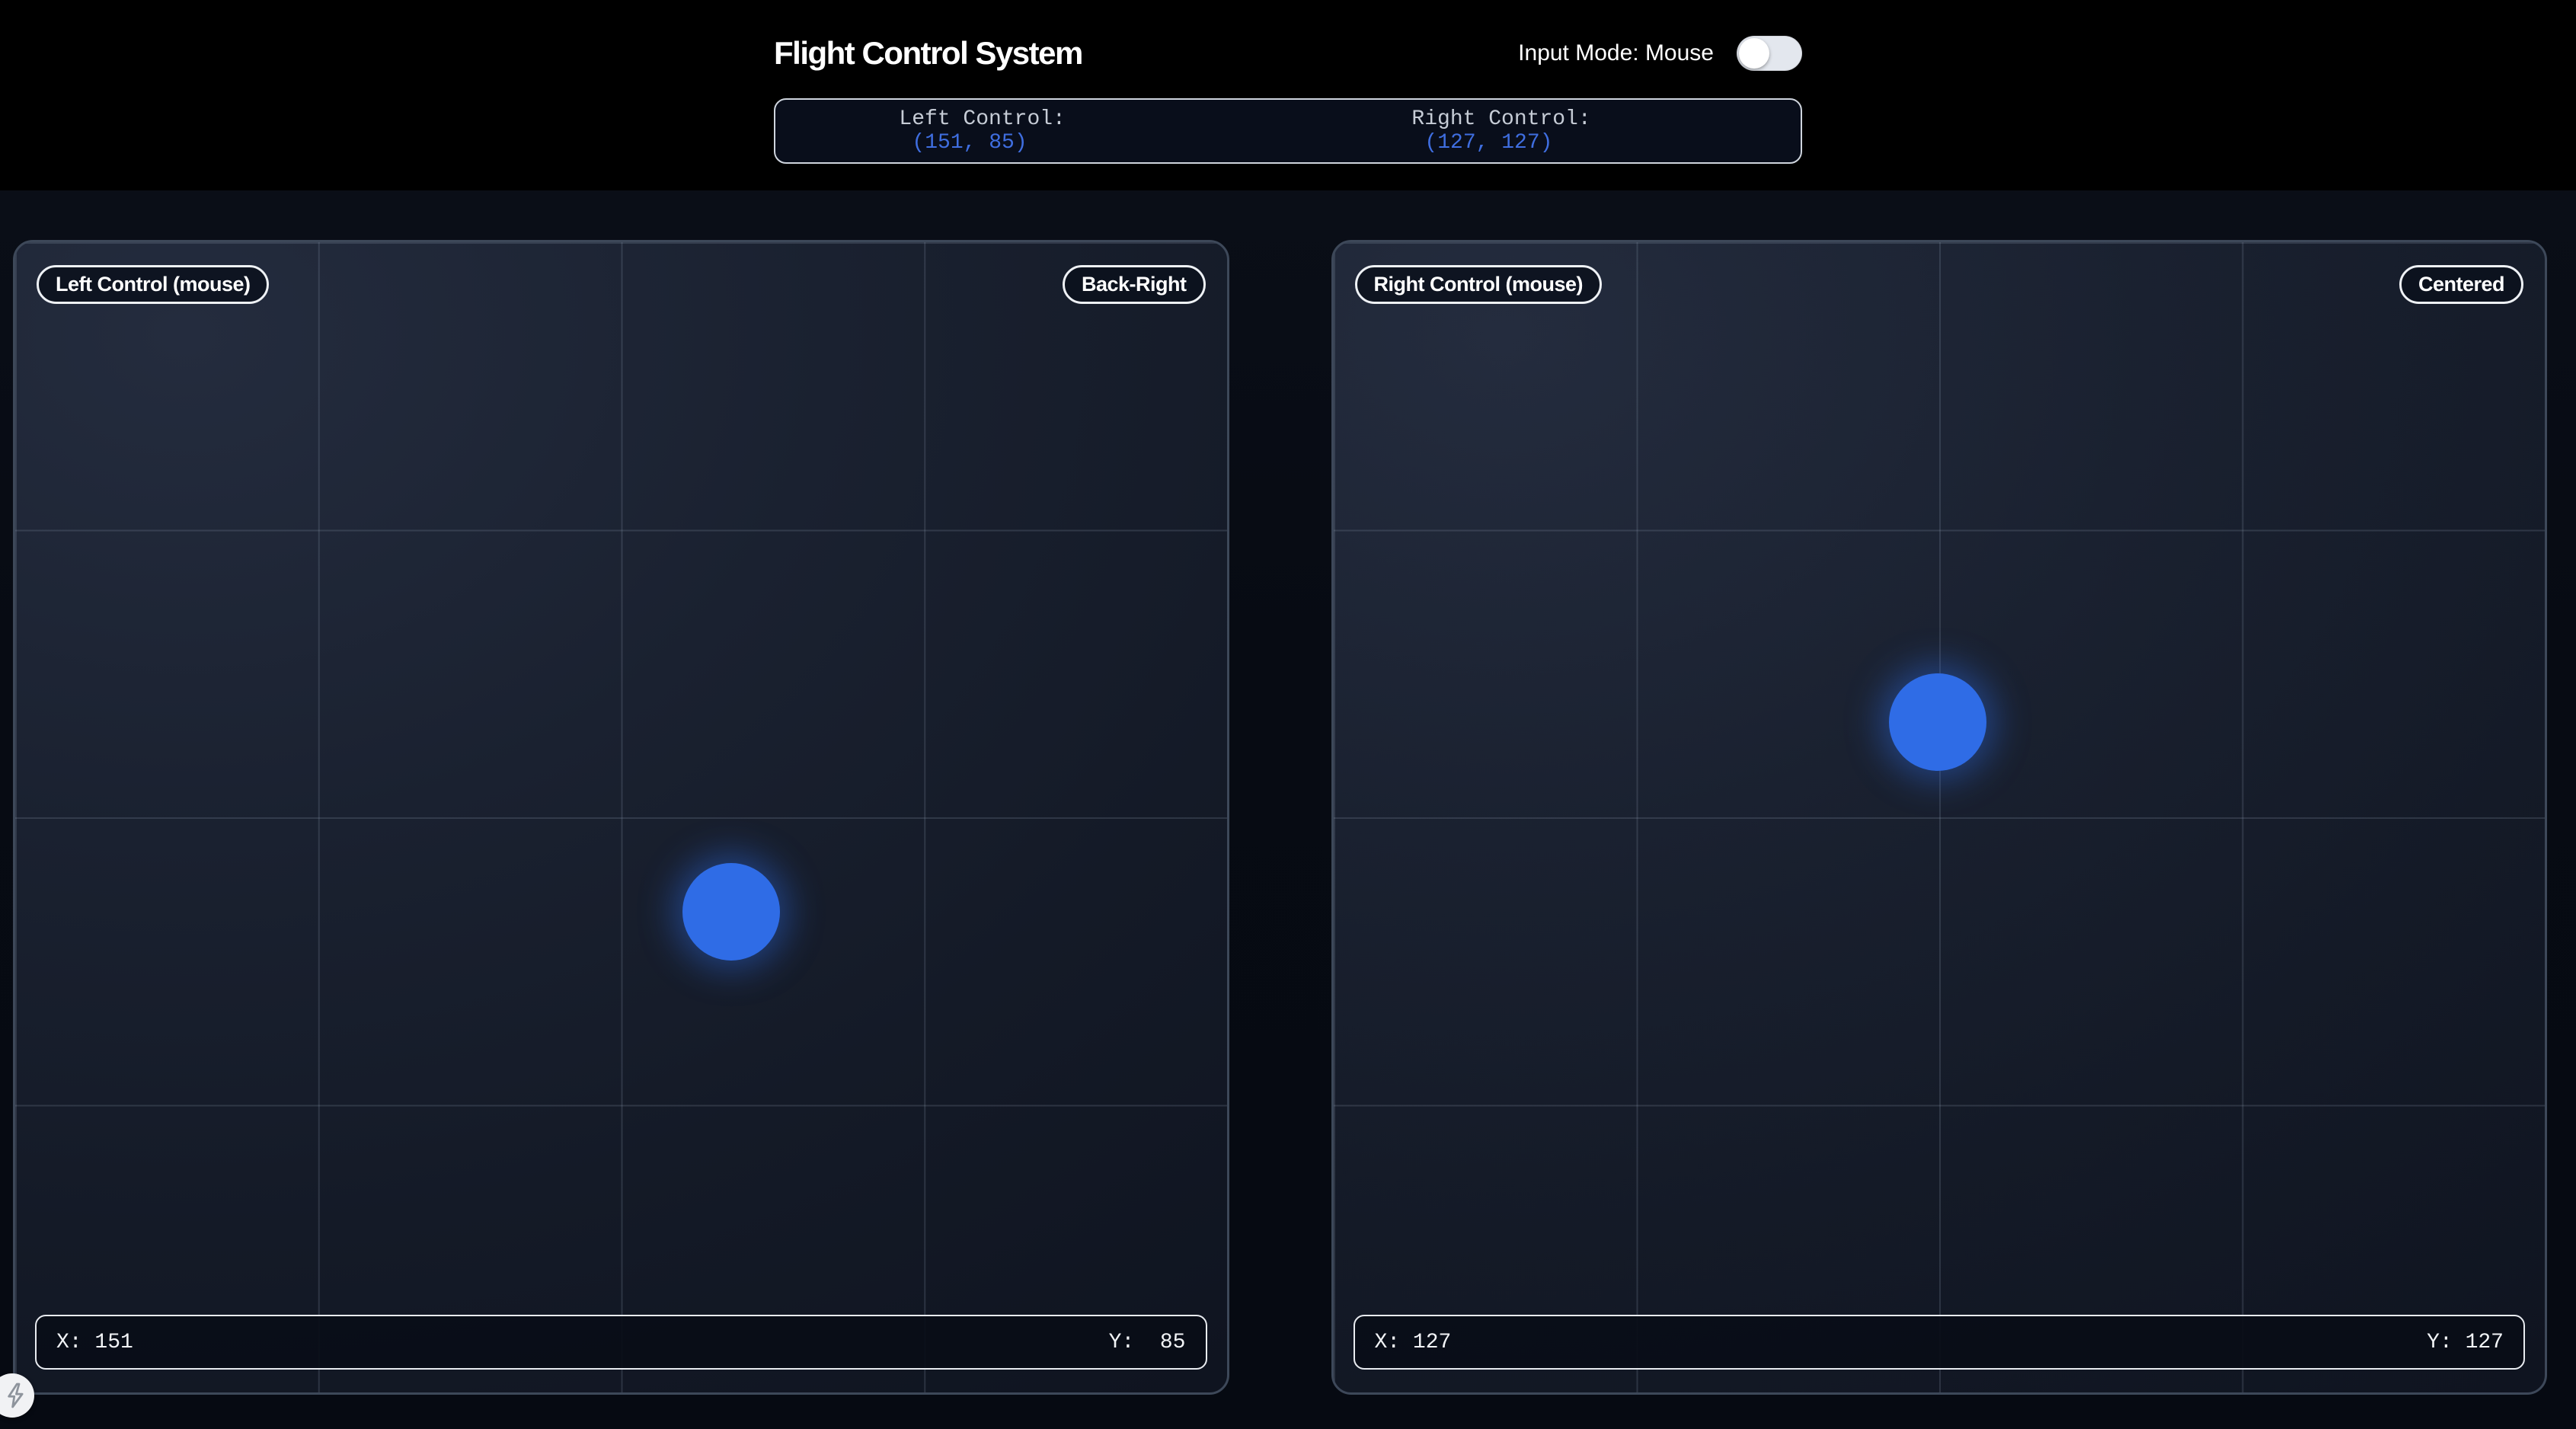  Describe the element at coordinates (1147, 1342) in the screenshot. I see `y-readout: Y: 85` at that location.